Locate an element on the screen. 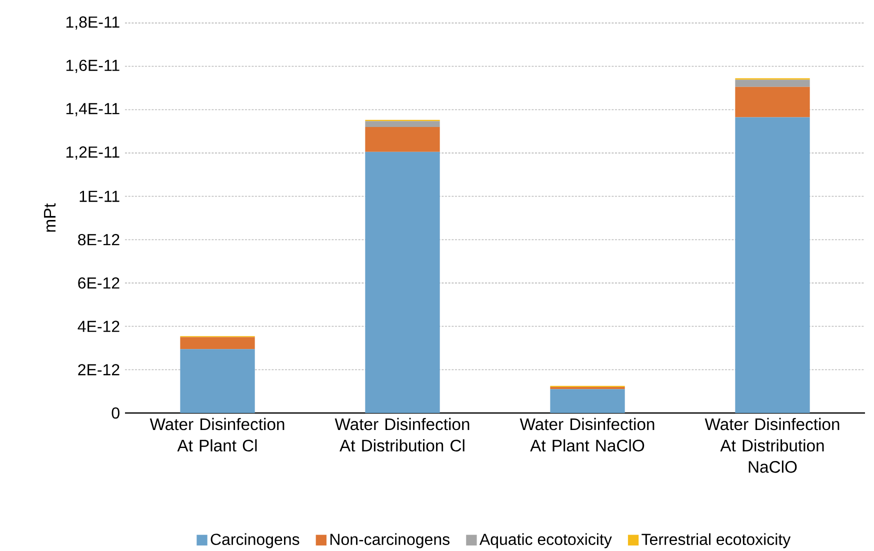  legend-label: Aquatic ecotoxicity is located at coordinates (545, 540).